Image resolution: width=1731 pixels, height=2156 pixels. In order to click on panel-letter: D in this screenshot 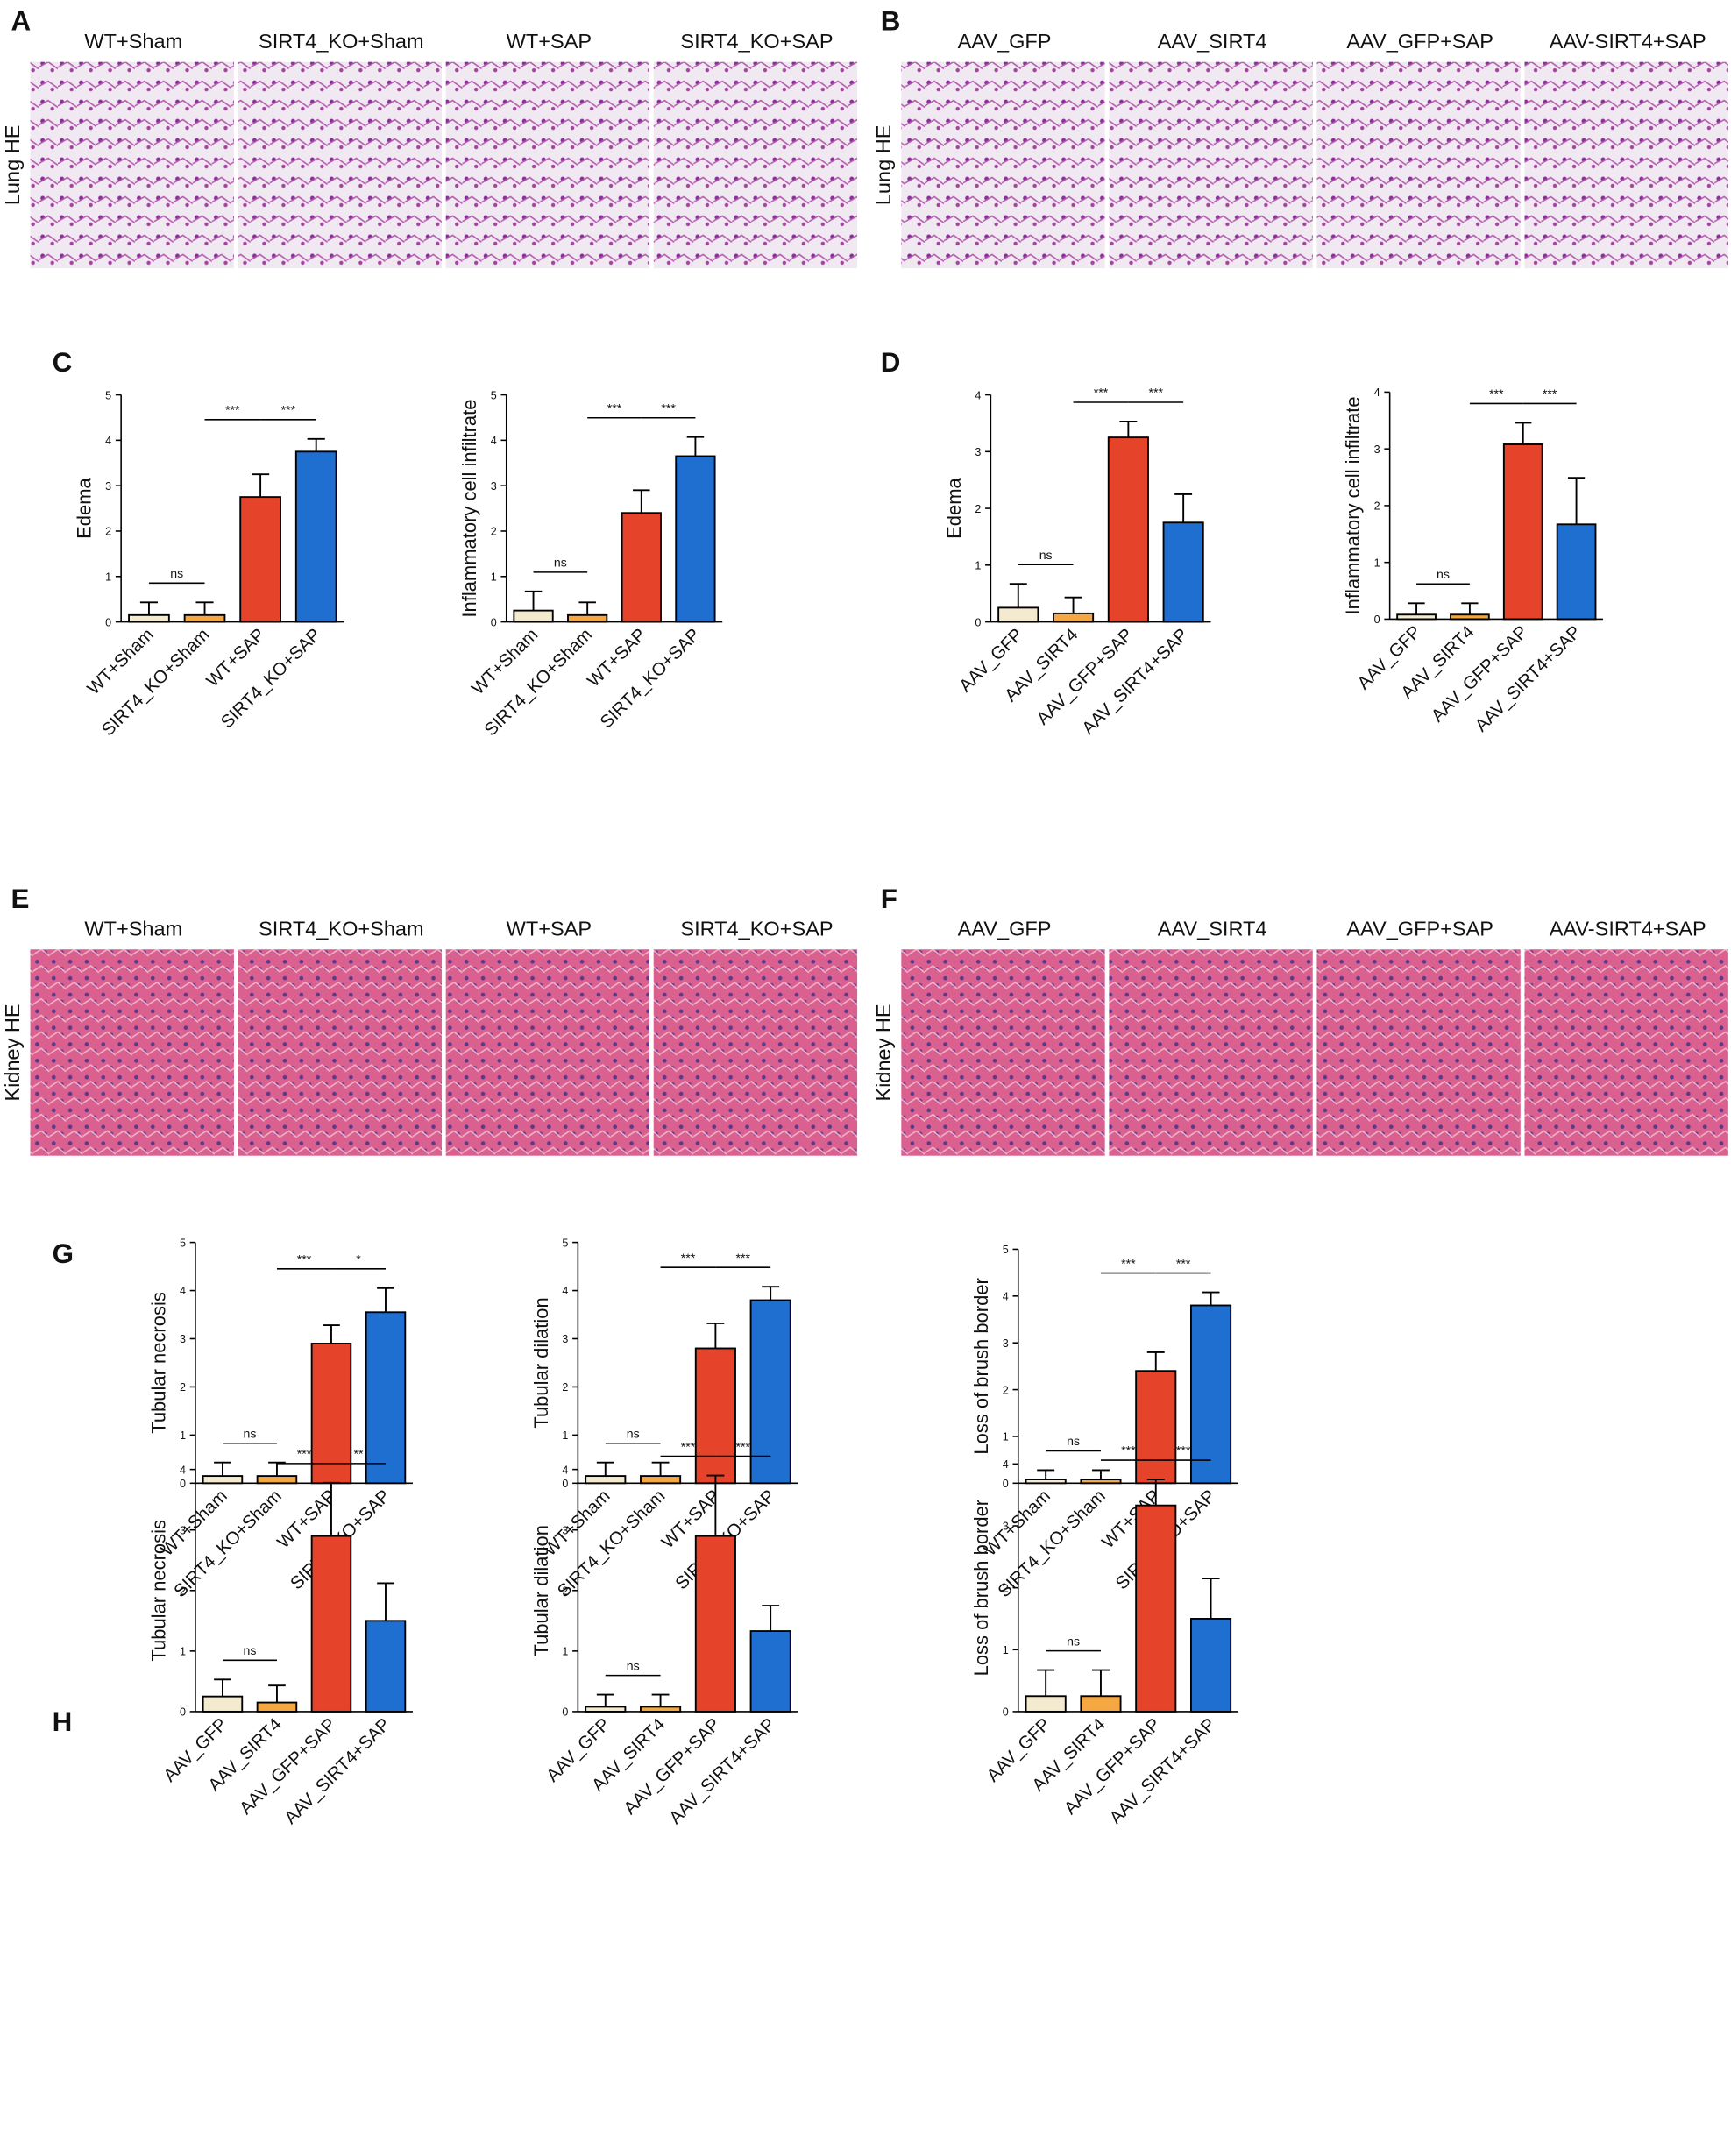, I will do `click(891, 362)`.